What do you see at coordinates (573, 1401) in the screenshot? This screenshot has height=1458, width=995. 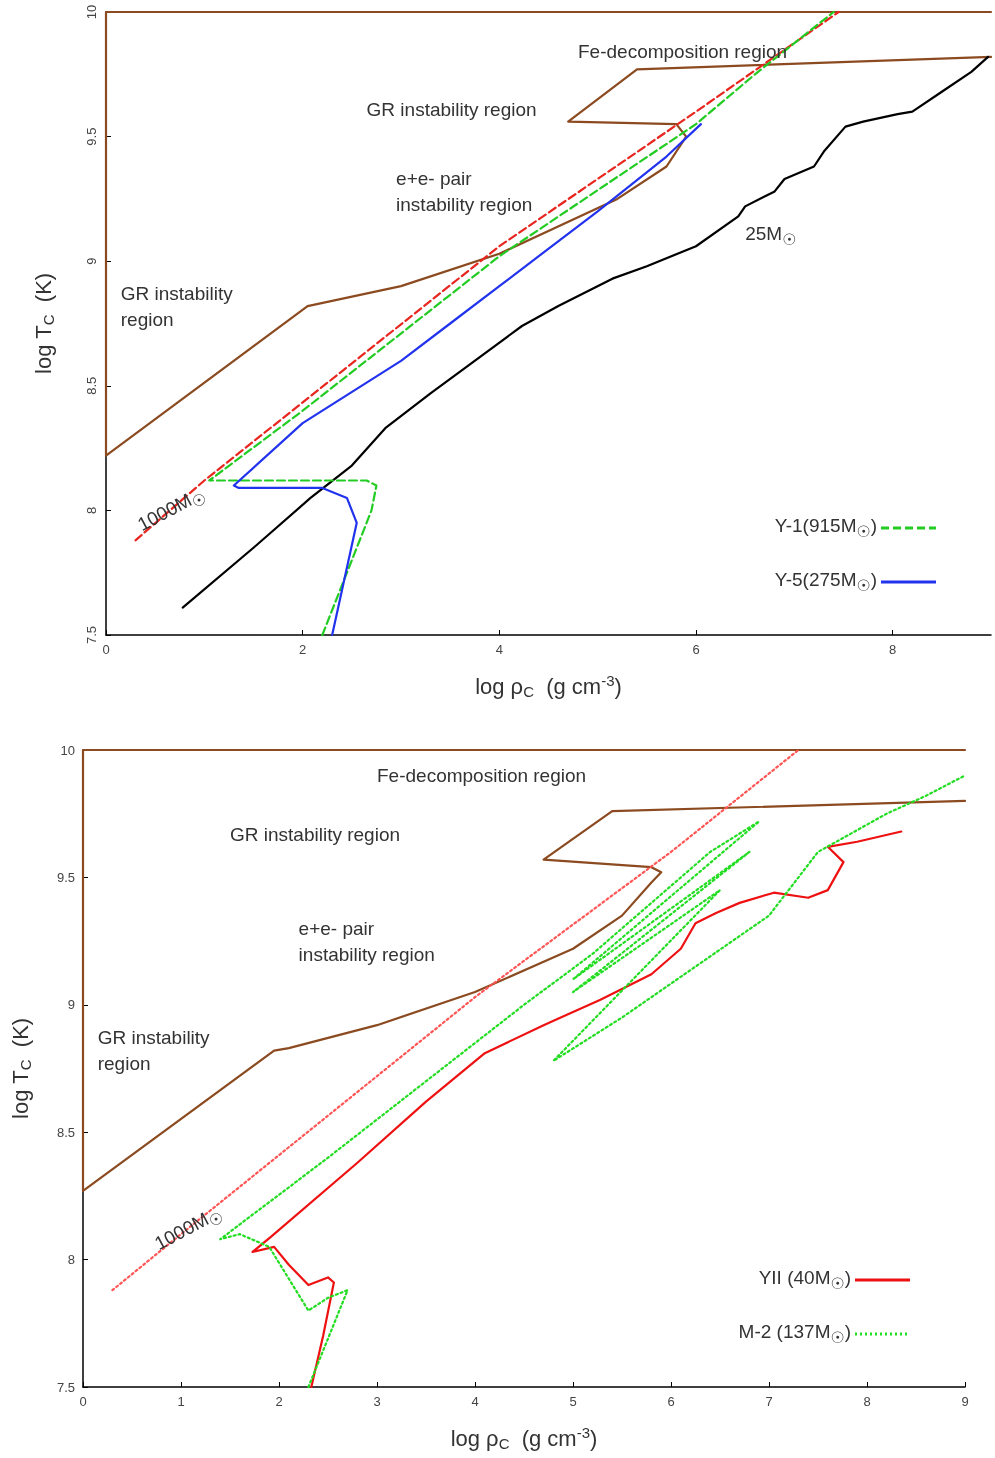 I see `x-tick-label: 5` at bounding box center [573, 1401].